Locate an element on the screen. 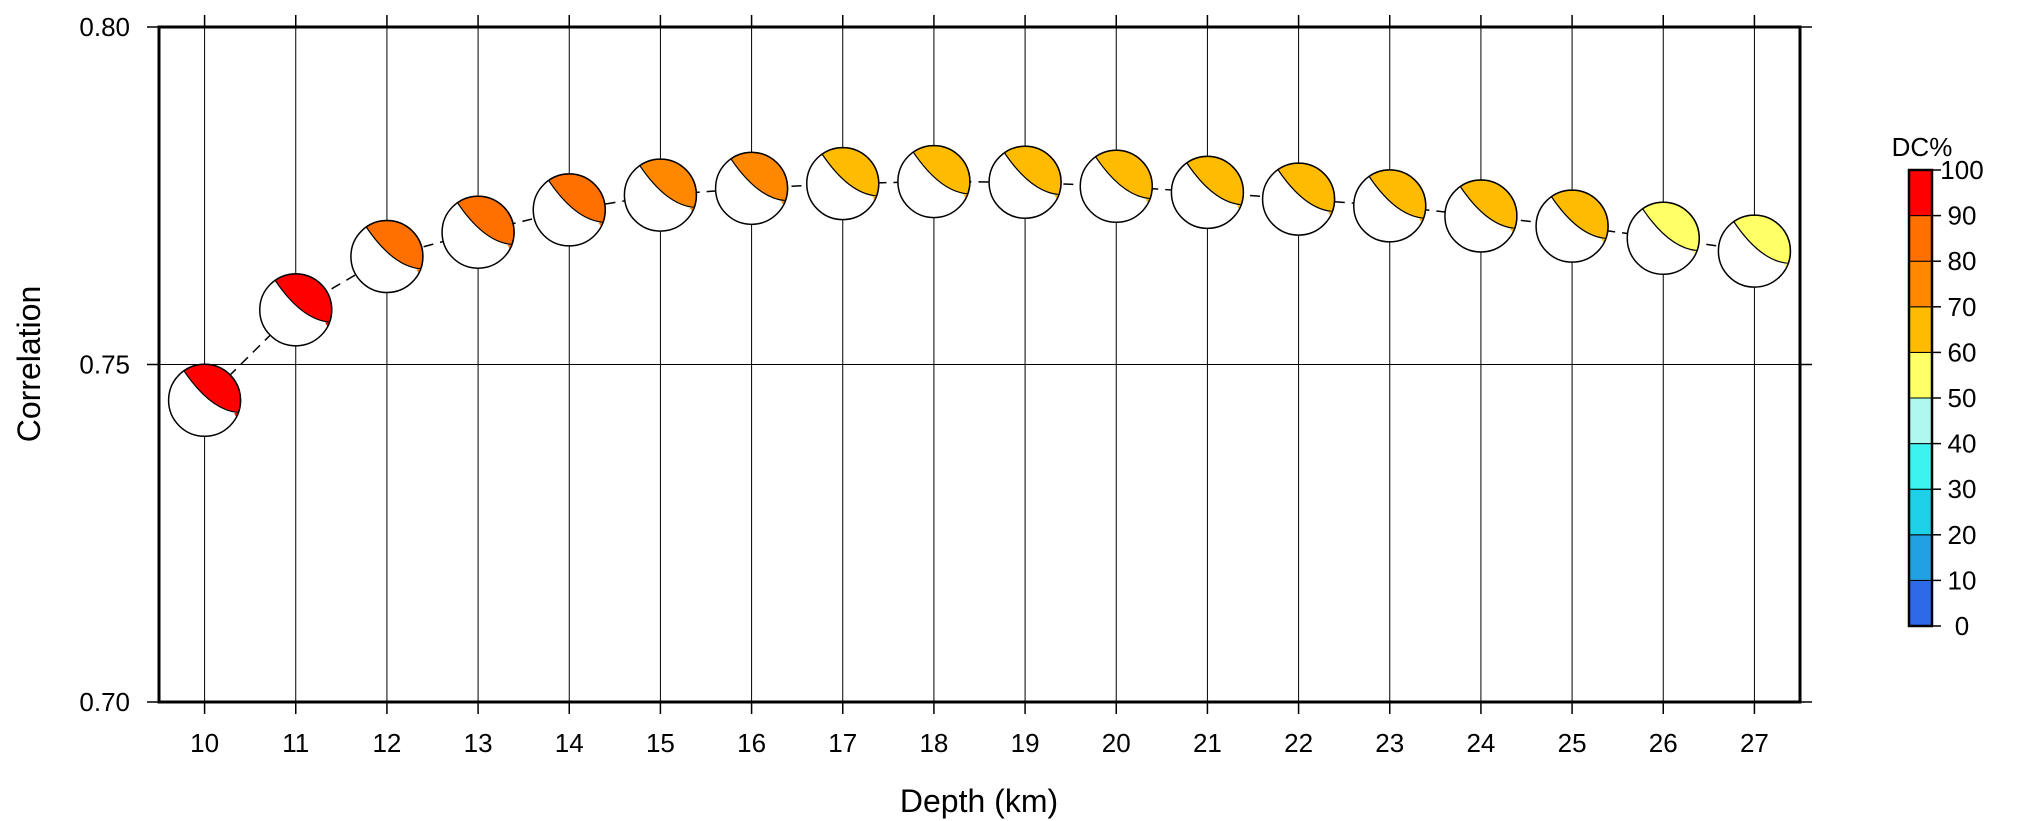  colorbar-tick-label: 90 is located at coordinates (1962, 216).